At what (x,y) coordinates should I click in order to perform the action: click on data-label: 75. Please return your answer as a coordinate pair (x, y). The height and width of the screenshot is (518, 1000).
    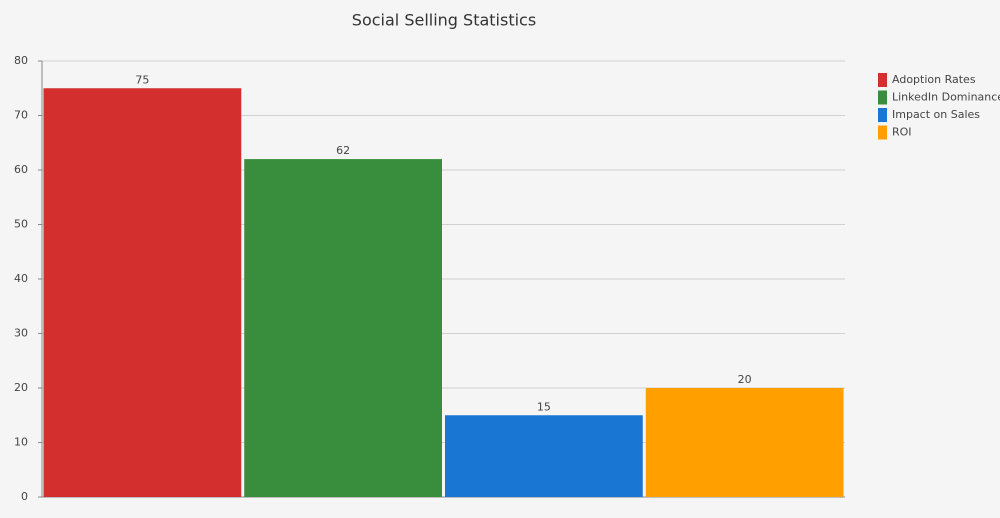
    Looking at the image, I should click on (142, 79).